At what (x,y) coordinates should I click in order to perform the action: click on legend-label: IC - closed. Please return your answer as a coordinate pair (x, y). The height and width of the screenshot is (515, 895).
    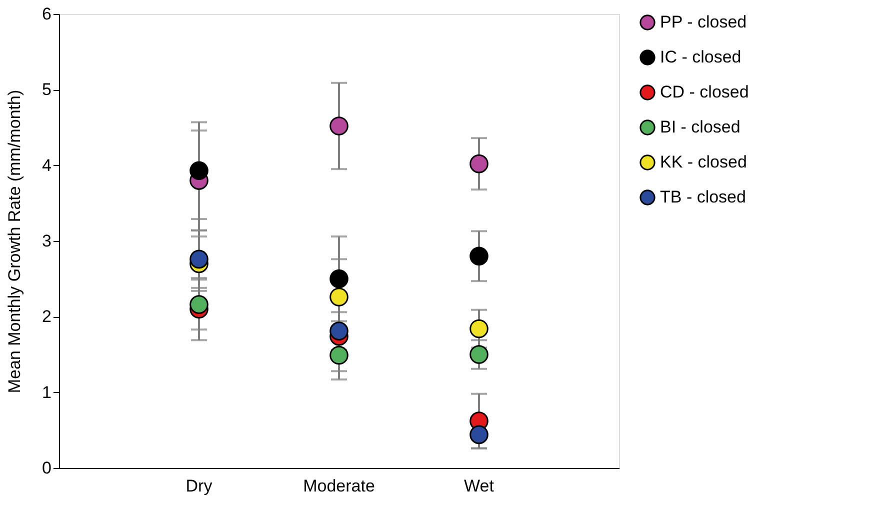
    Looking at the image, I should click on (701, 57).